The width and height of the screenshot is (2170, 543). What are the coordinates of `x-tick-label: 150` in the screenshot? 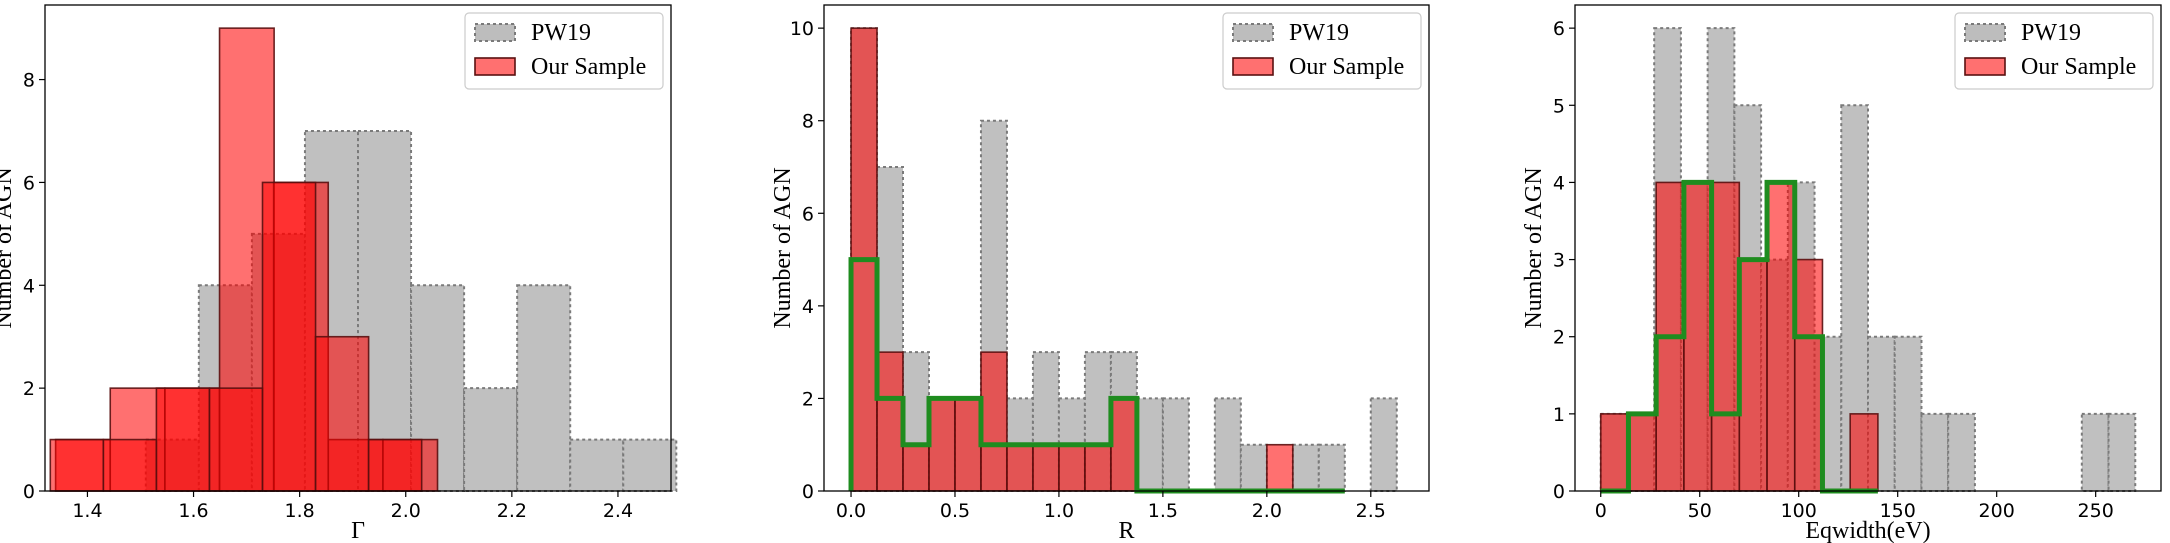 It's located at (1898, 511).